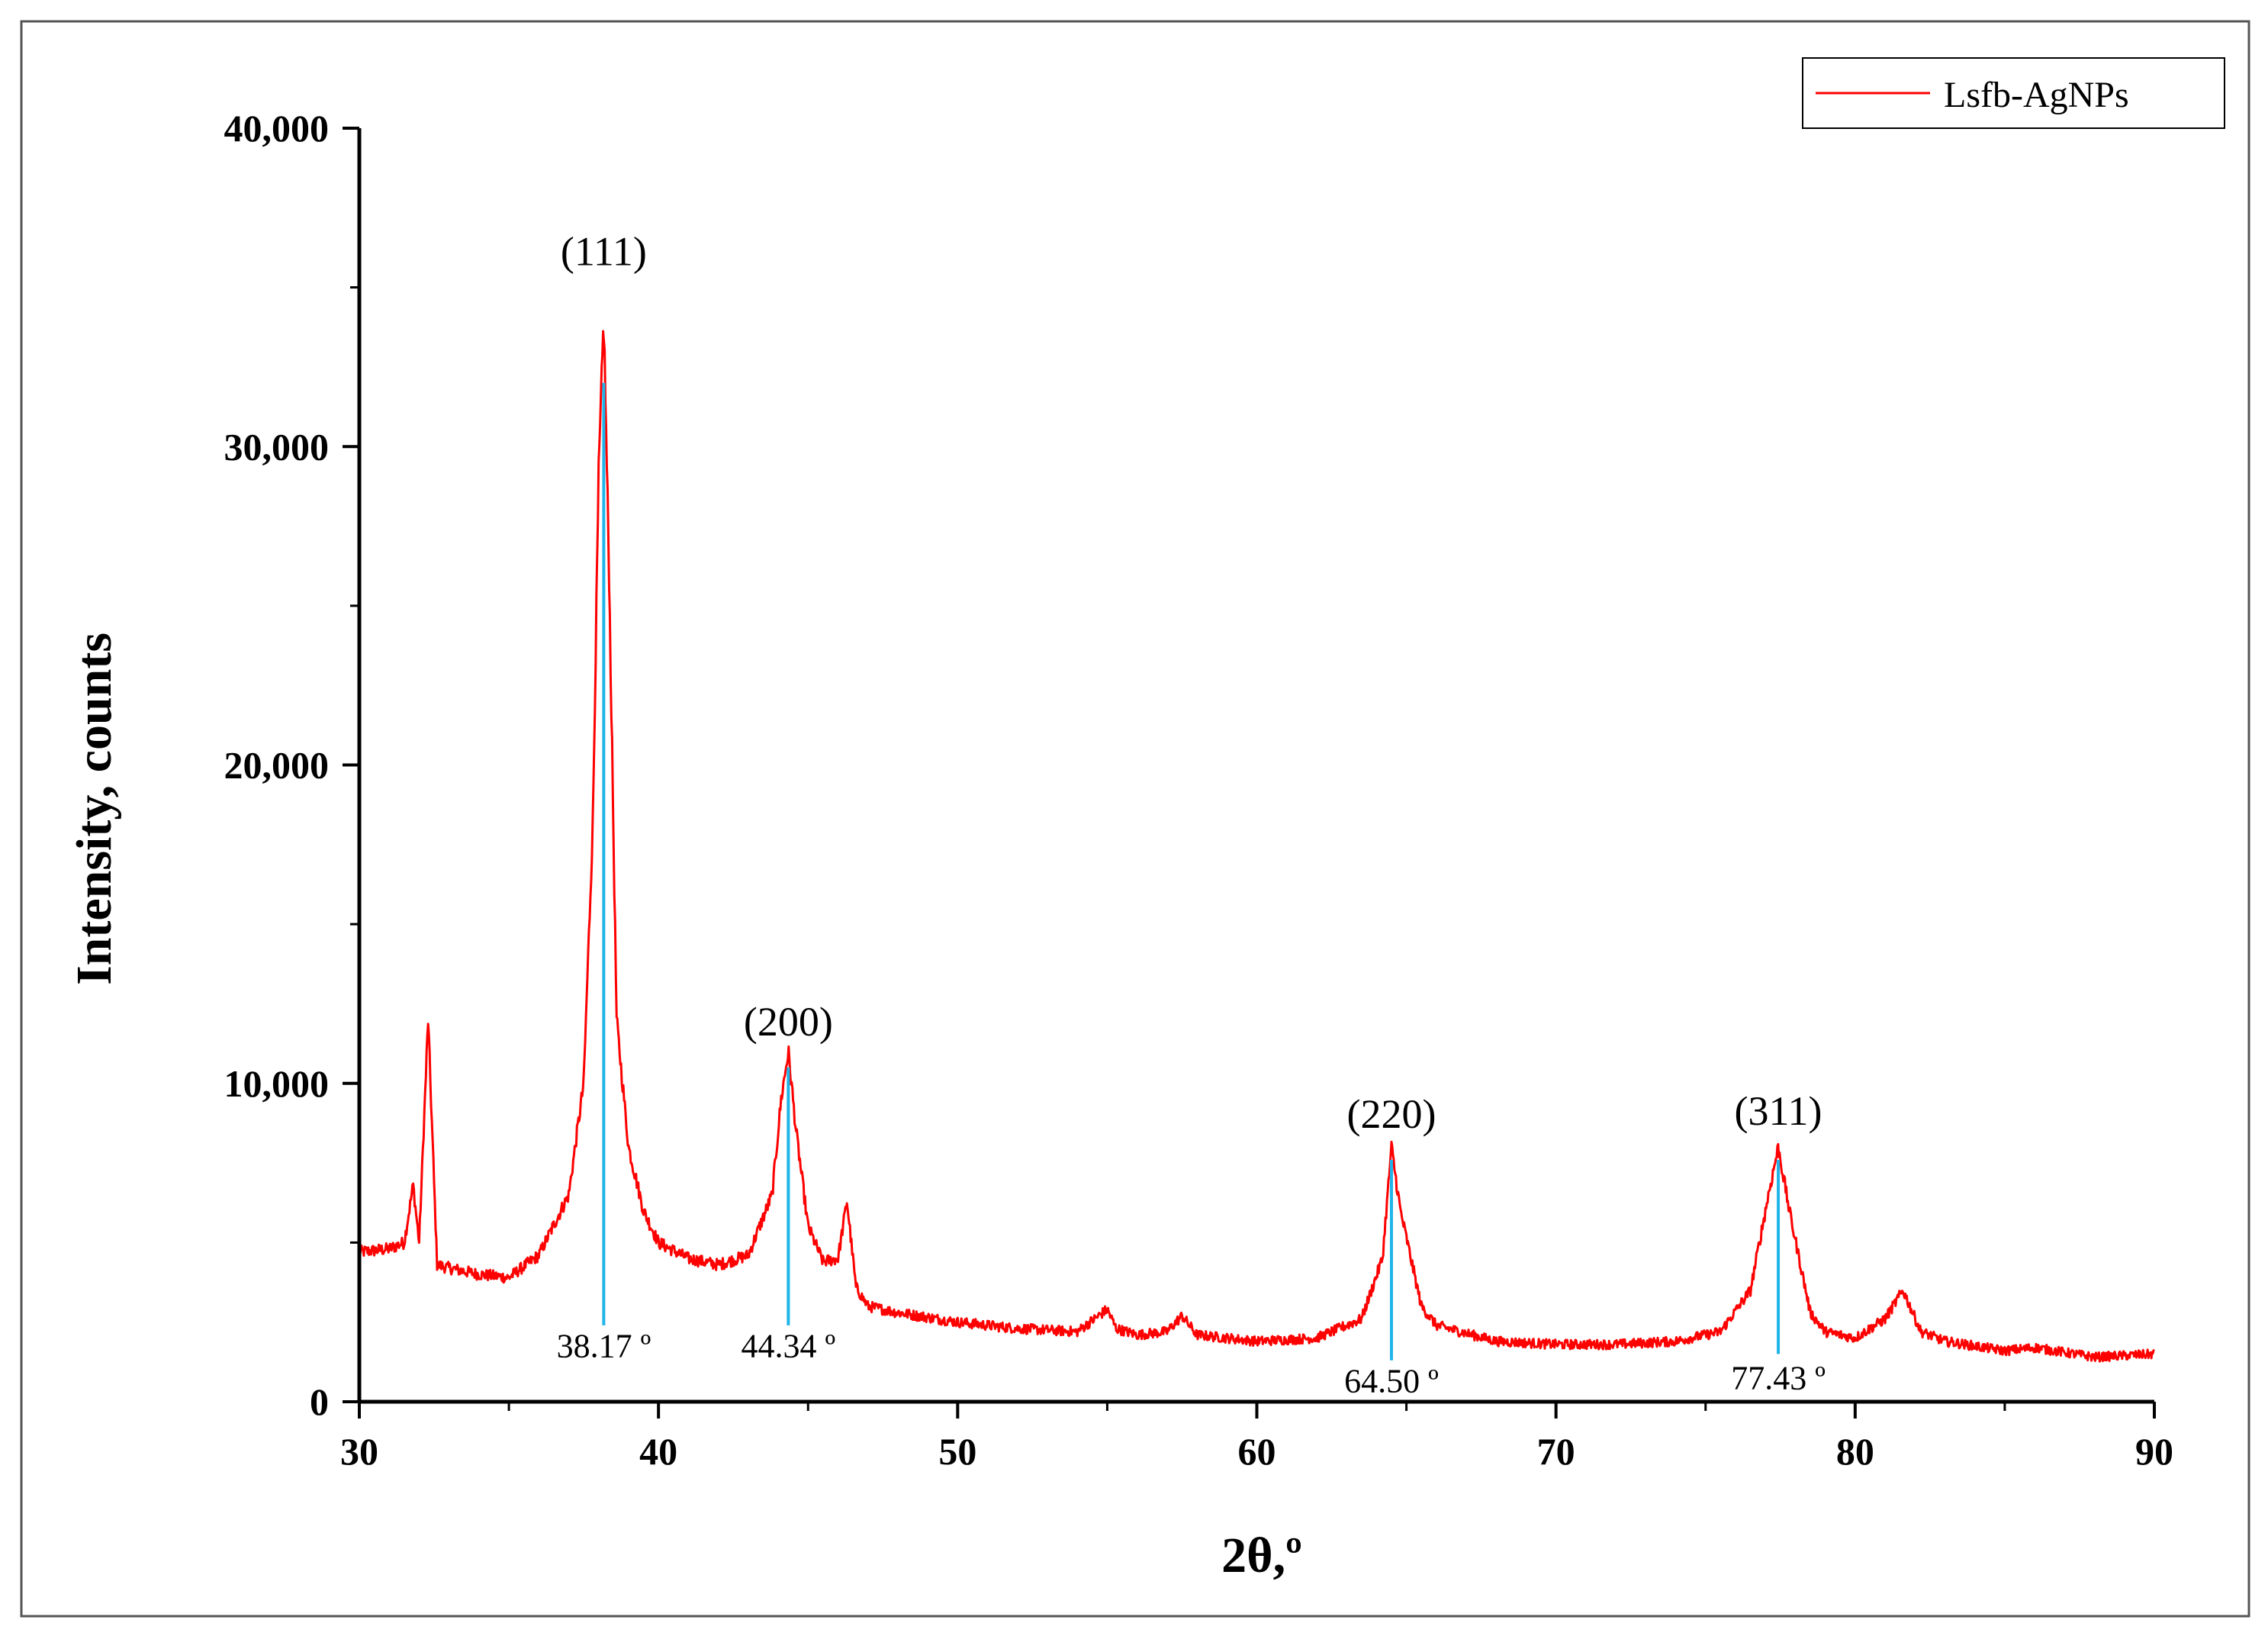 The image size is (2268, 1636). What do you see at coordinates (604, 1347) in the screenshot?
I see `peak-position-label: 38.17 º` at bounding box center [604, 1347].